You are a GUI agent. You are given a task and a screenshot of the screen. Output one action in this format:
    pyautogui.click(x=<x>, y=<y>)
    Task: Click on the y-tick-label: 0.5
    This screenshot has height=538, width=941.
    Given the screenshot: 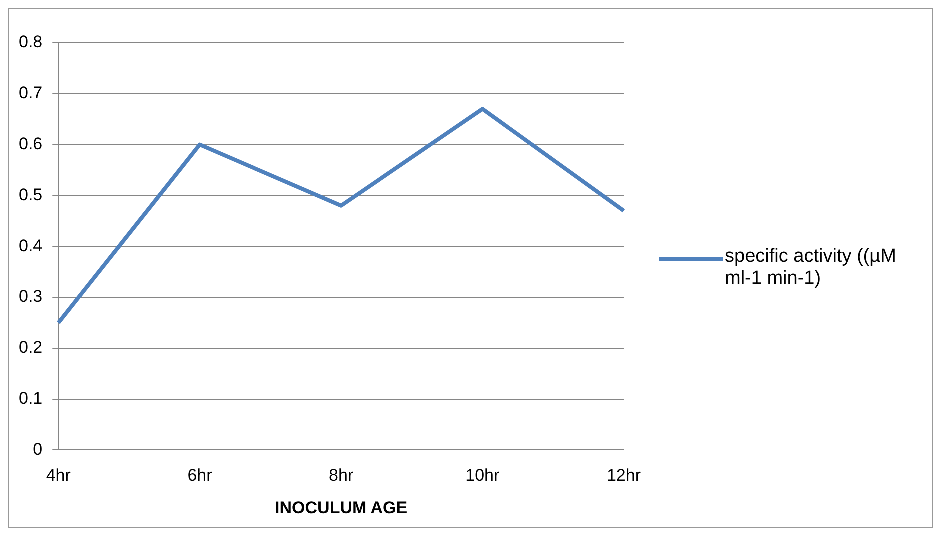 What is the action you would take?
    pyautogui.click(x=30, y=194)
    